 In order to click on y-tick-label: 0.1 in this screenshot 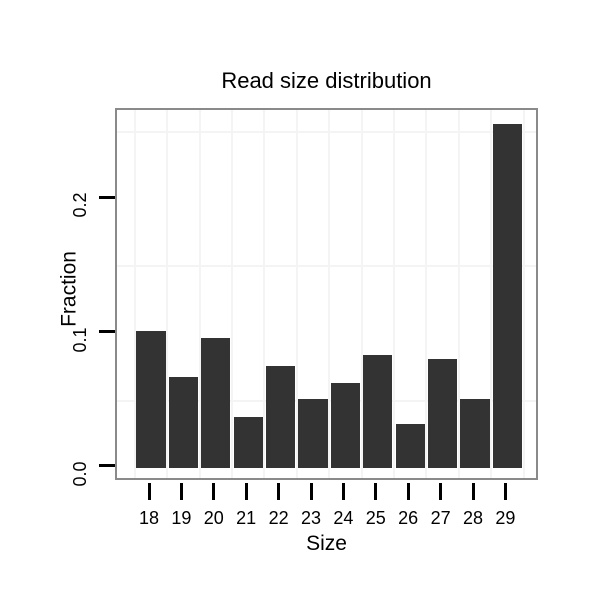, I will do `click(80, 340)`.